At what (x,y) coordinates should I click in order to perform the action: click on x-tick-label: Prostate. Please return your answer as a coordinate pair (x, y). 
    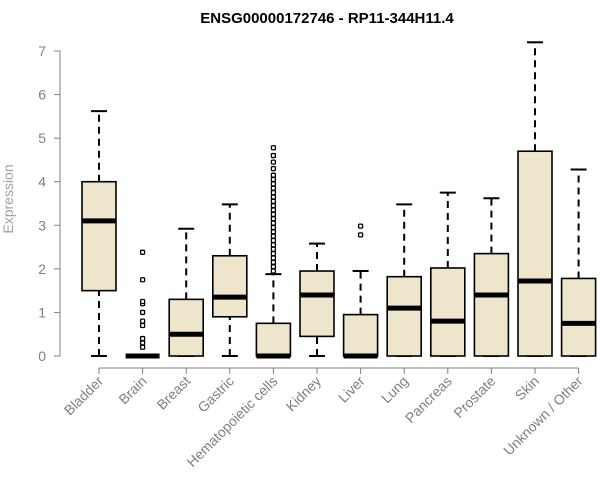
    Looking at the image, I should click on (474, 397).